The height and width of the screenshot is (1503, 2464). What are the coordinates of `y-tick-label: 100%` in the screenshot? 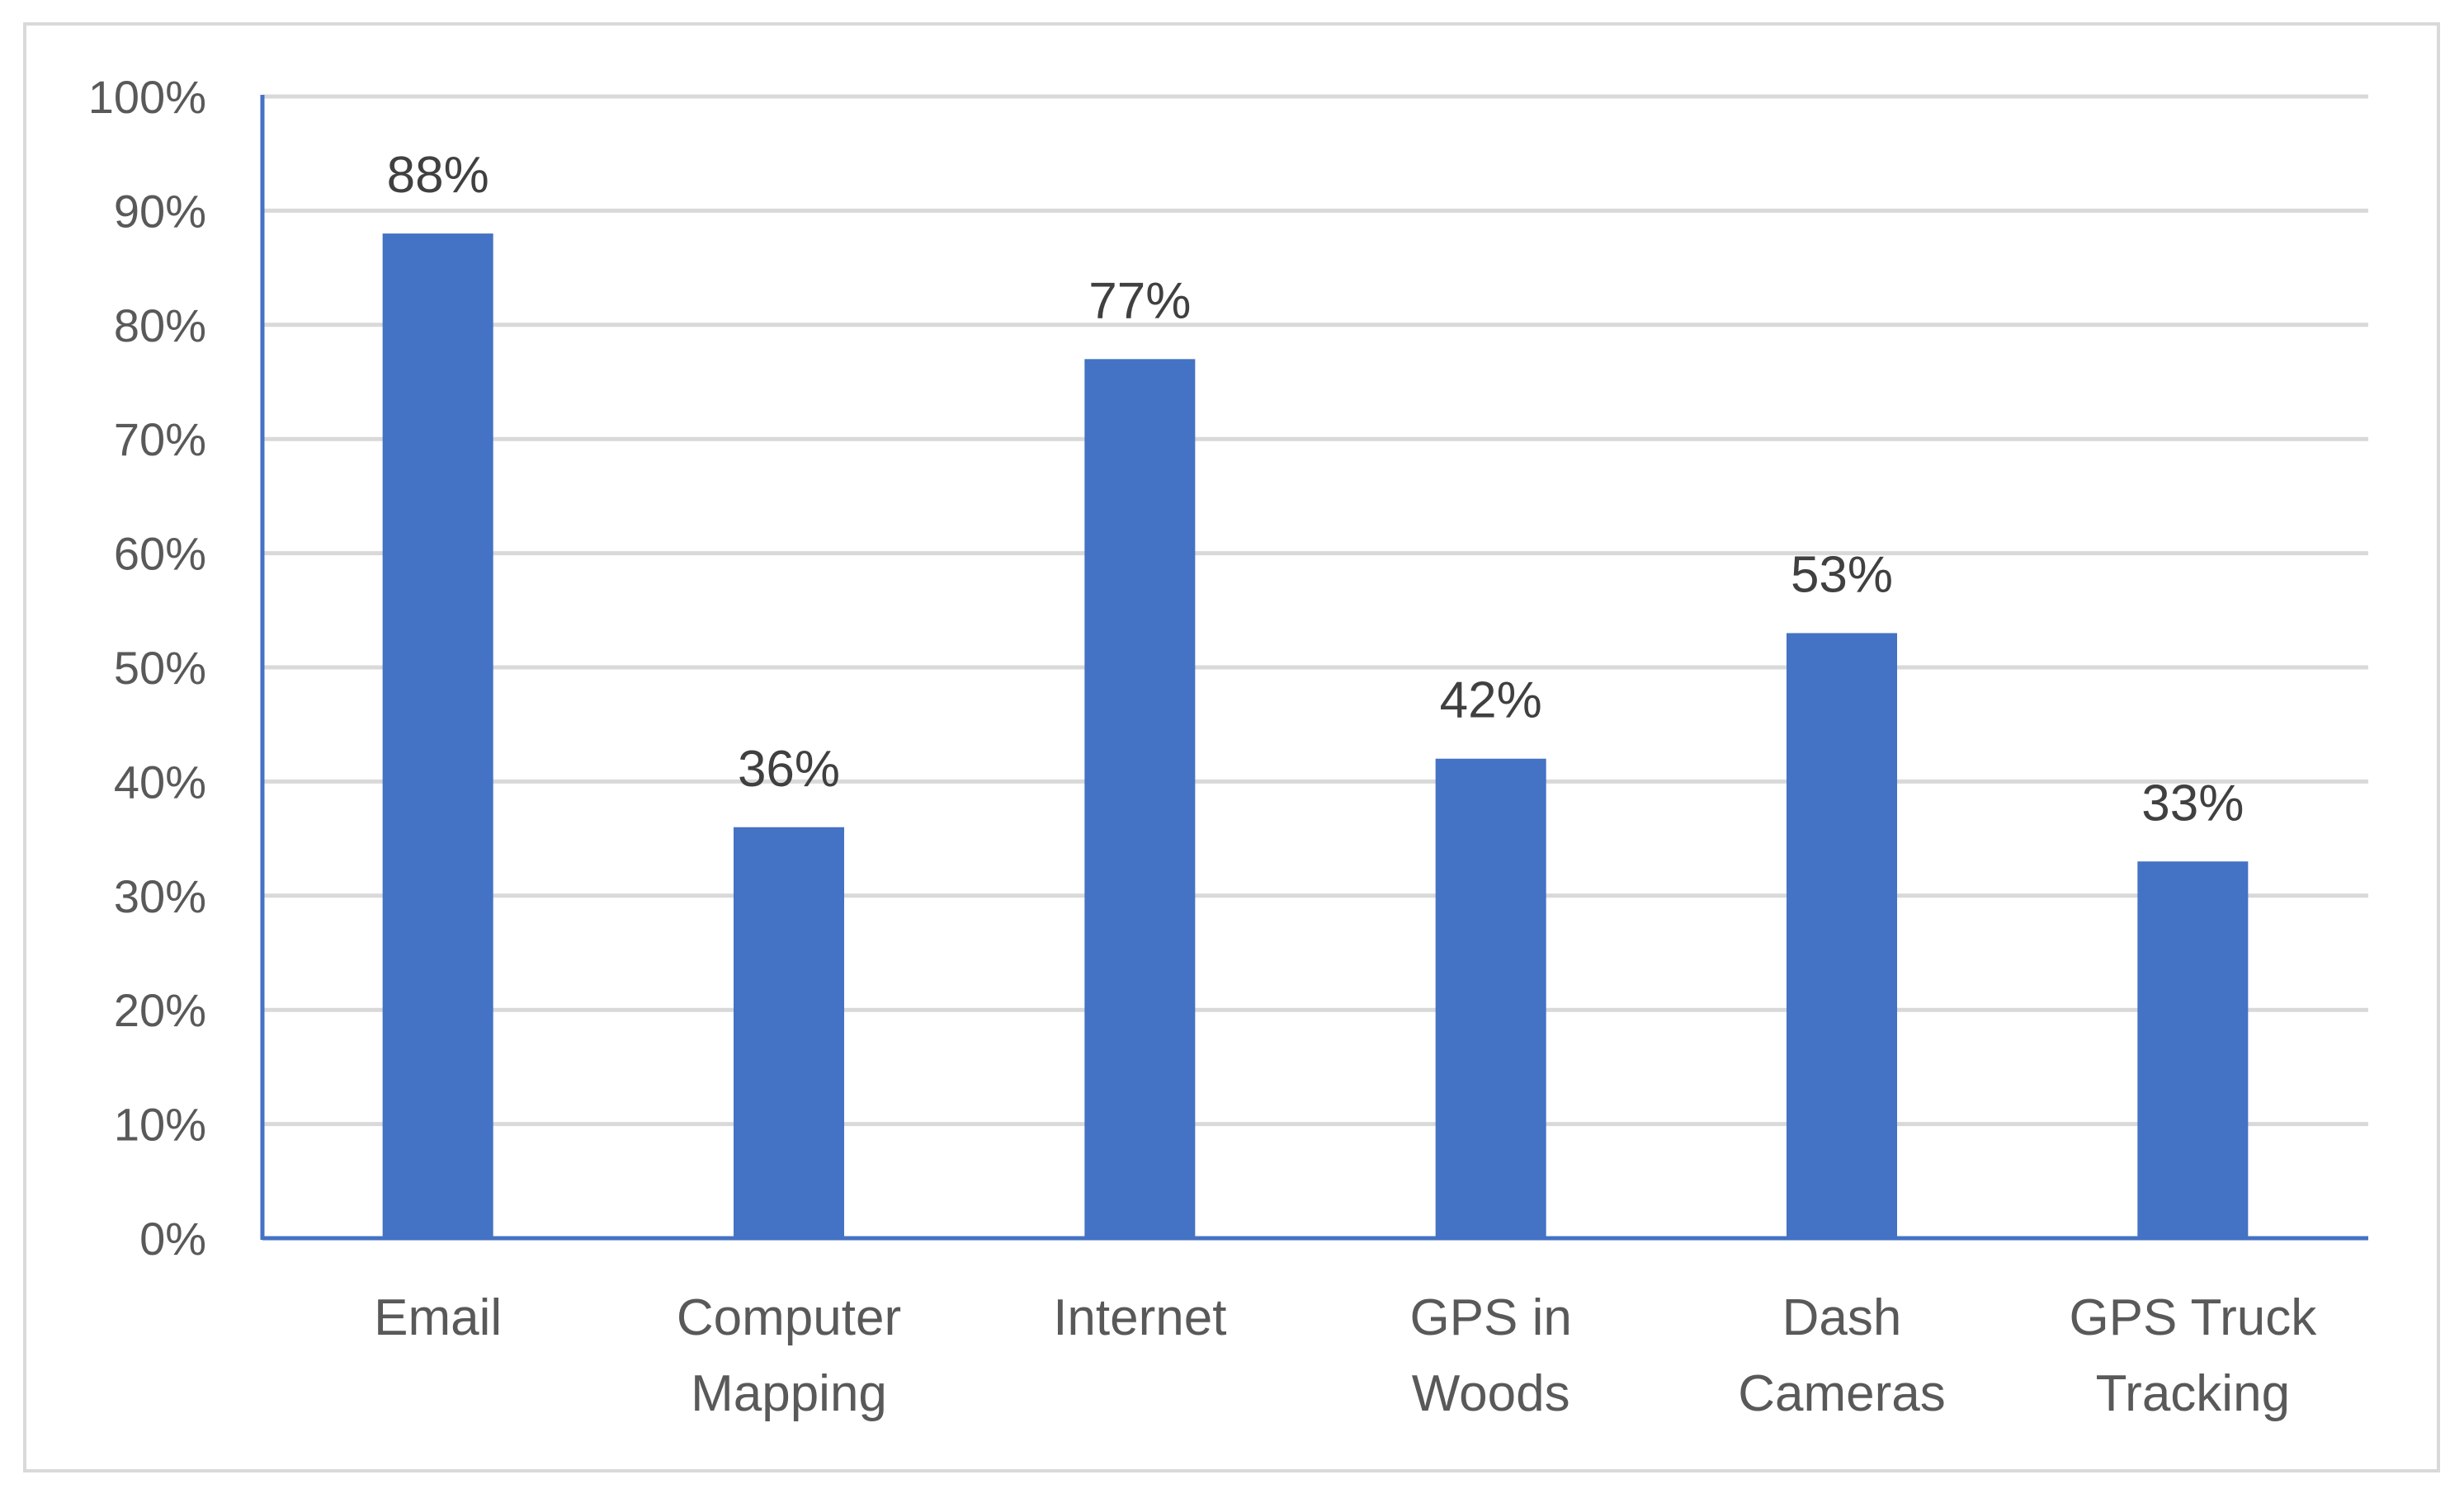 It's located at (147, 97).